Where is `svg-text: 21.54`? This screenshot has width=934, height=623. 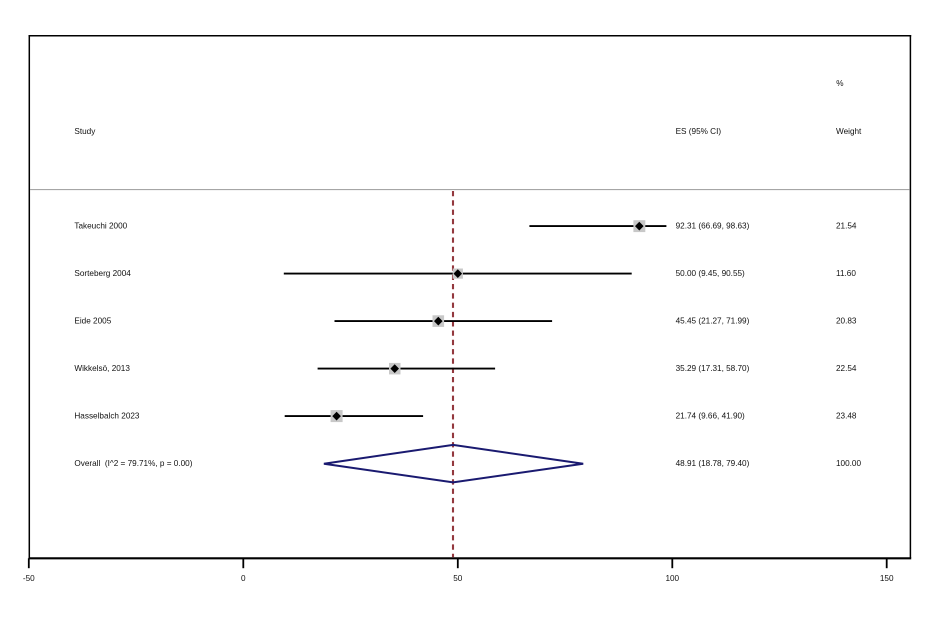
svg-text: 21.54 is located at coordinates (846, 226).